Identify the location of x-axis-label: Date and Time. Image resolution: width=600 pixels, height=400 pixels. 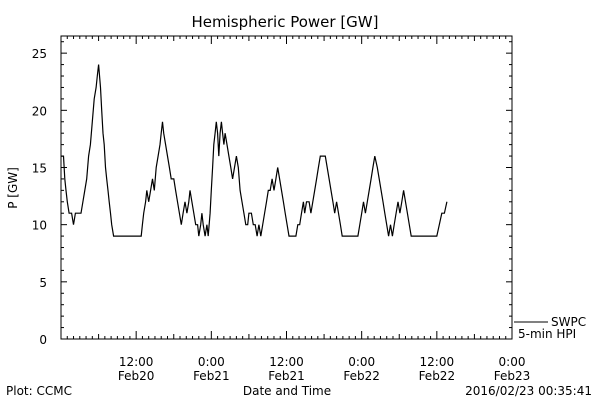
(287, 391).